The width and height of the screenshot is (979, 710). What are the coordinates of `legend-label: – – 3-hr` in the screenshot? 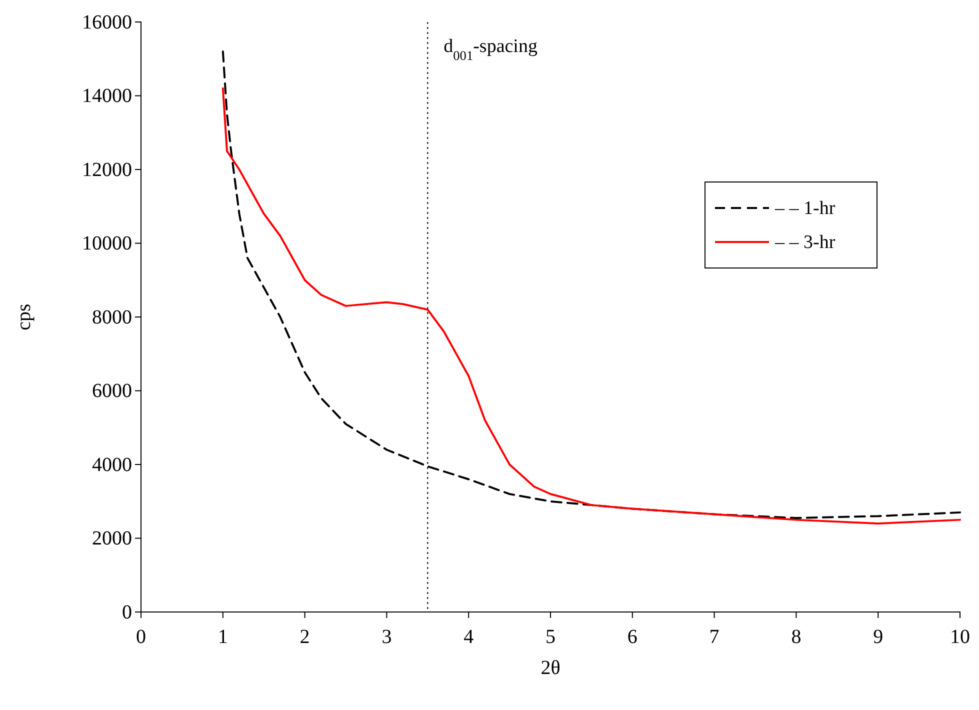 It's located at (805, 242).